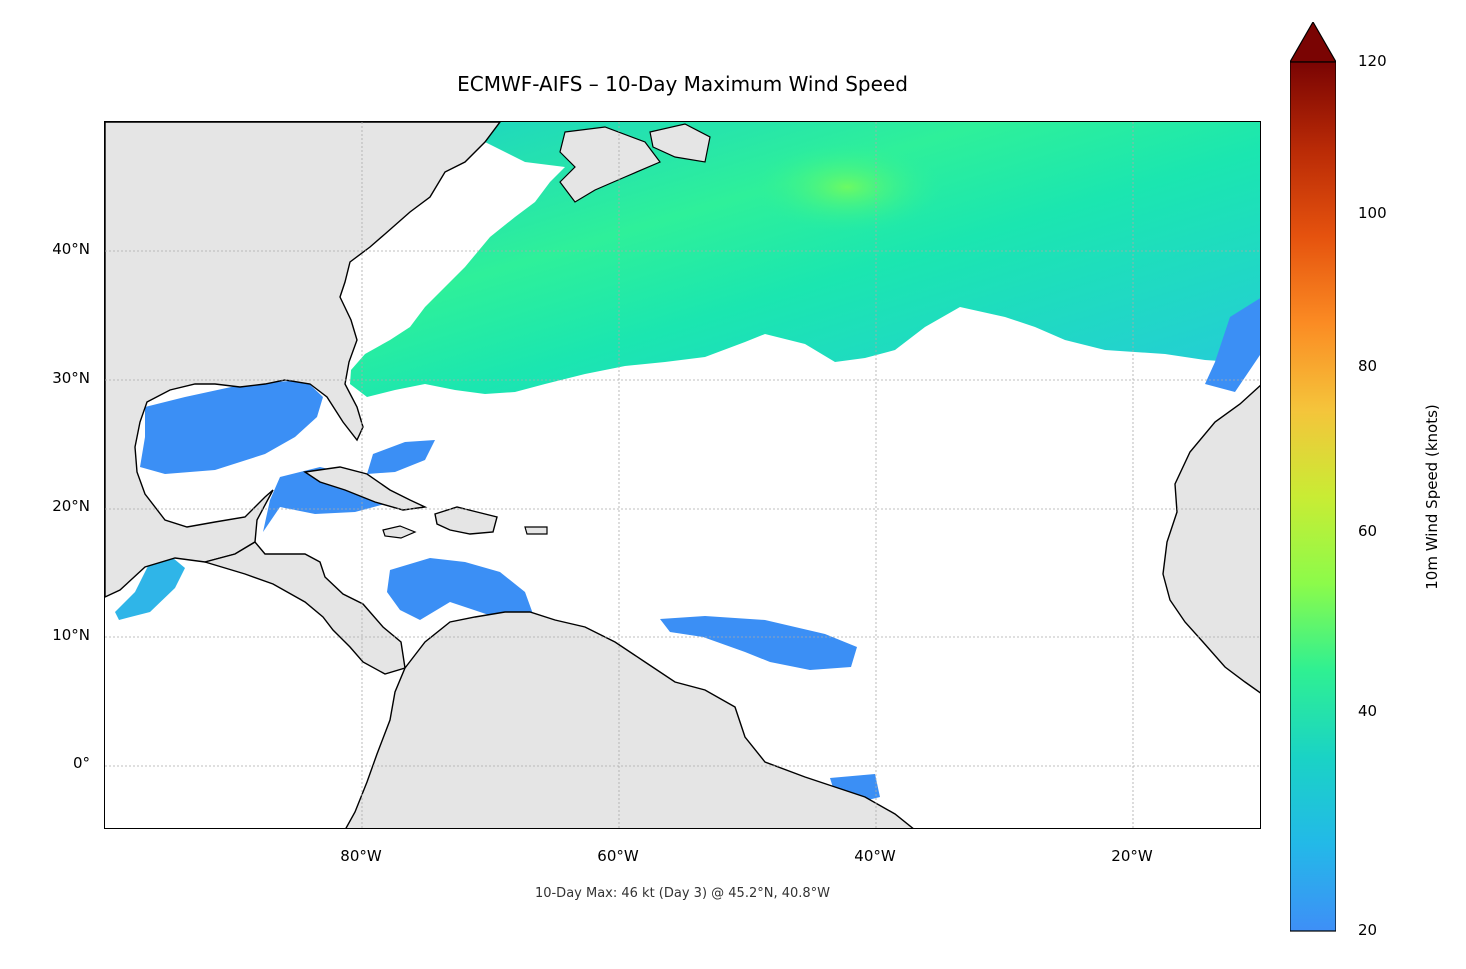 This screenshot has width=1466, height=969. What do you see at coordinates (71, 635) in the screenshot?
I see `lat-label-10n: 10°N` at bounding box center [71, 635].